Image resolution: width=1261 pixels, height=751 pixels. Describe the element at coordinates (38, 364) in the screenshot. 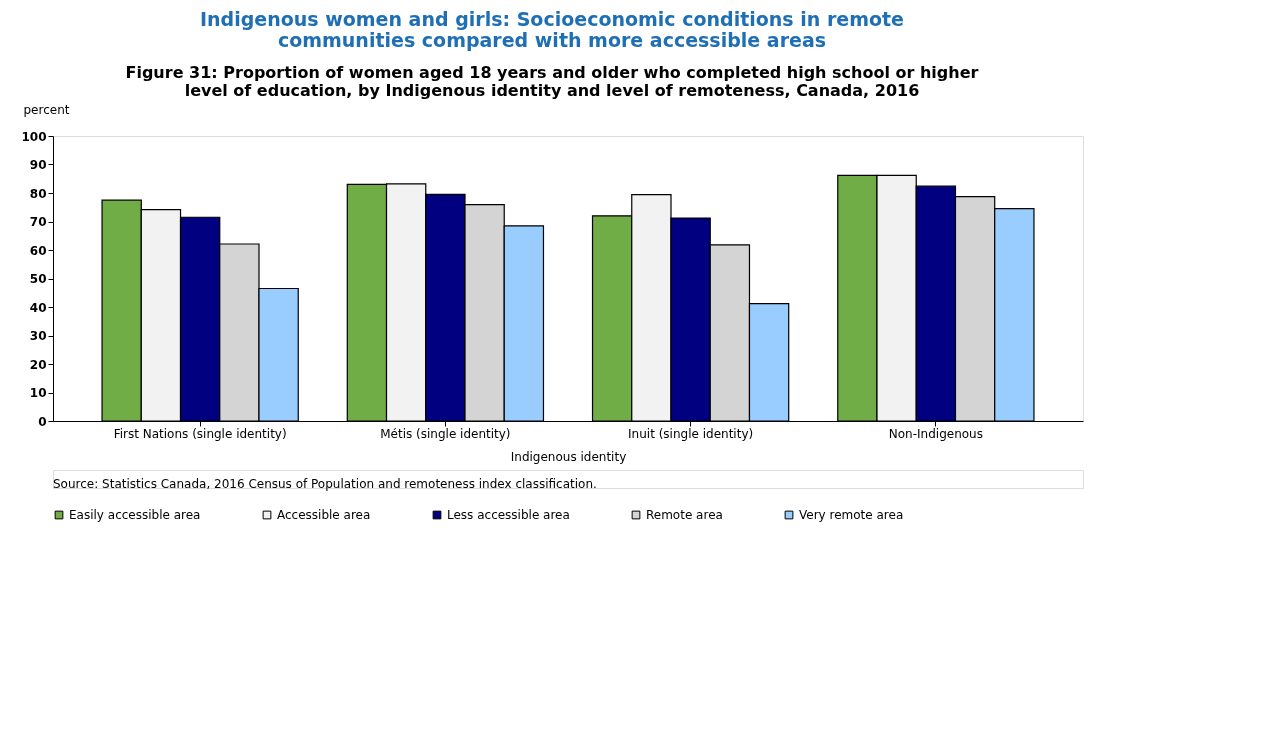

I see `y-tick-label: 20` at that location.